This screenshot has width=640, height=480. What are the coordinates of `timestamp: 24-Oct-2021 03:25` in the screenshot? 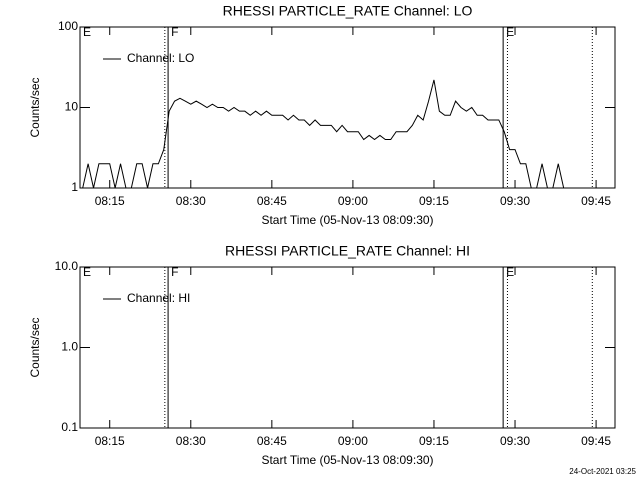 It's located at (602, 471).